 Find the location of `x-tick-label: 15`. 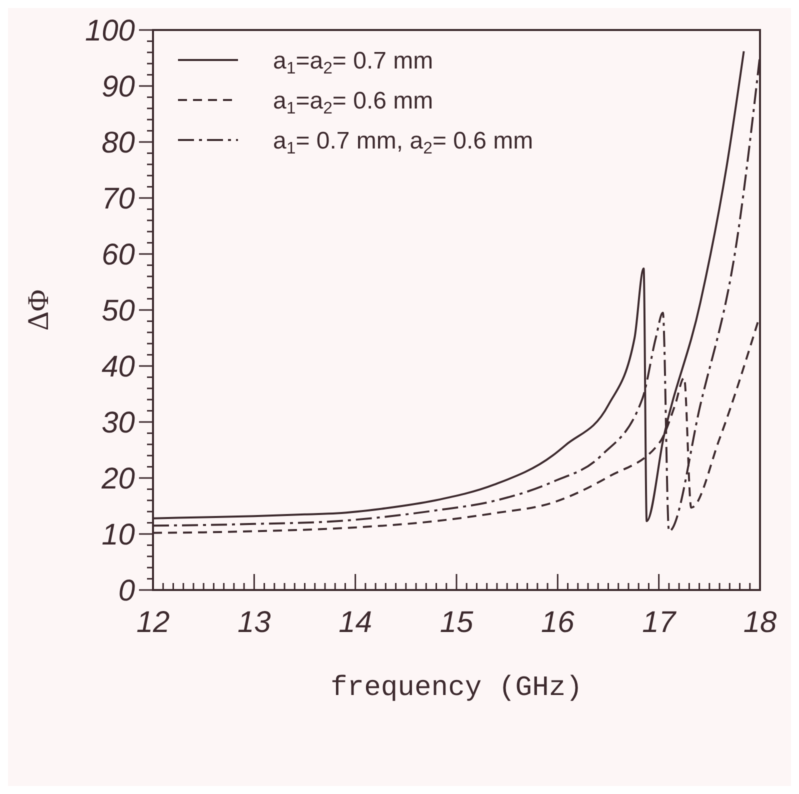

x-tick-label: 15 is located at coordinates (457, 622).